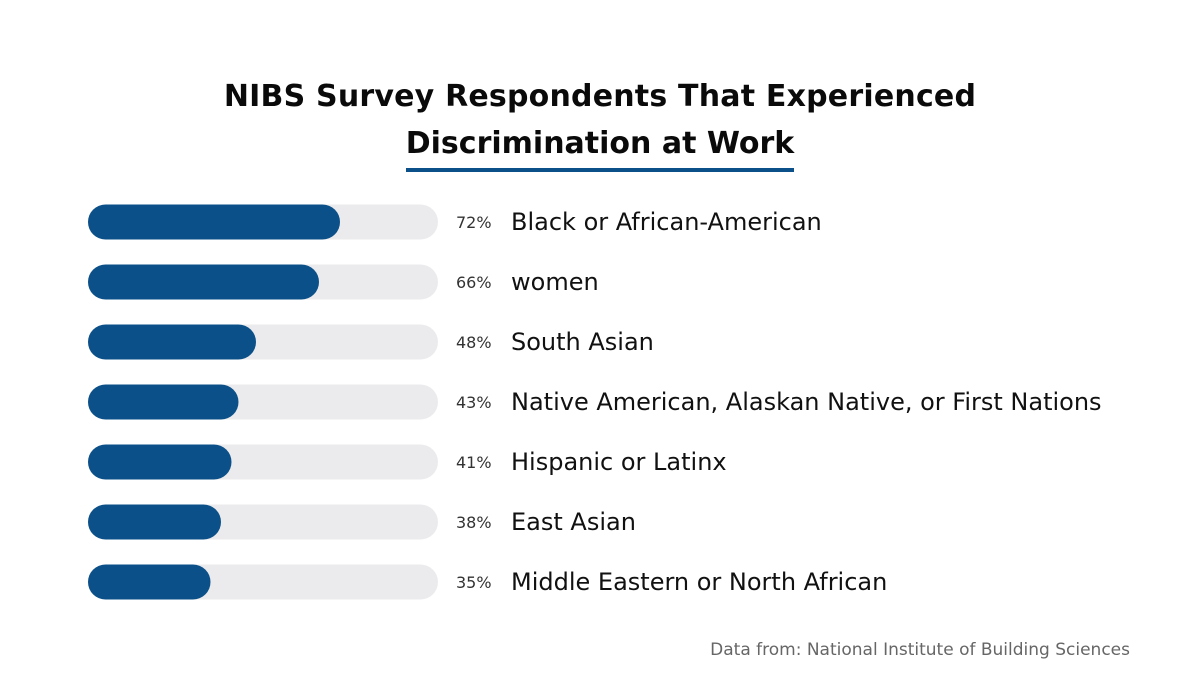  What do you see at coordinates (555, 282) in the screenshot?
I see `category-label: women` at bounding box center [555, 282].